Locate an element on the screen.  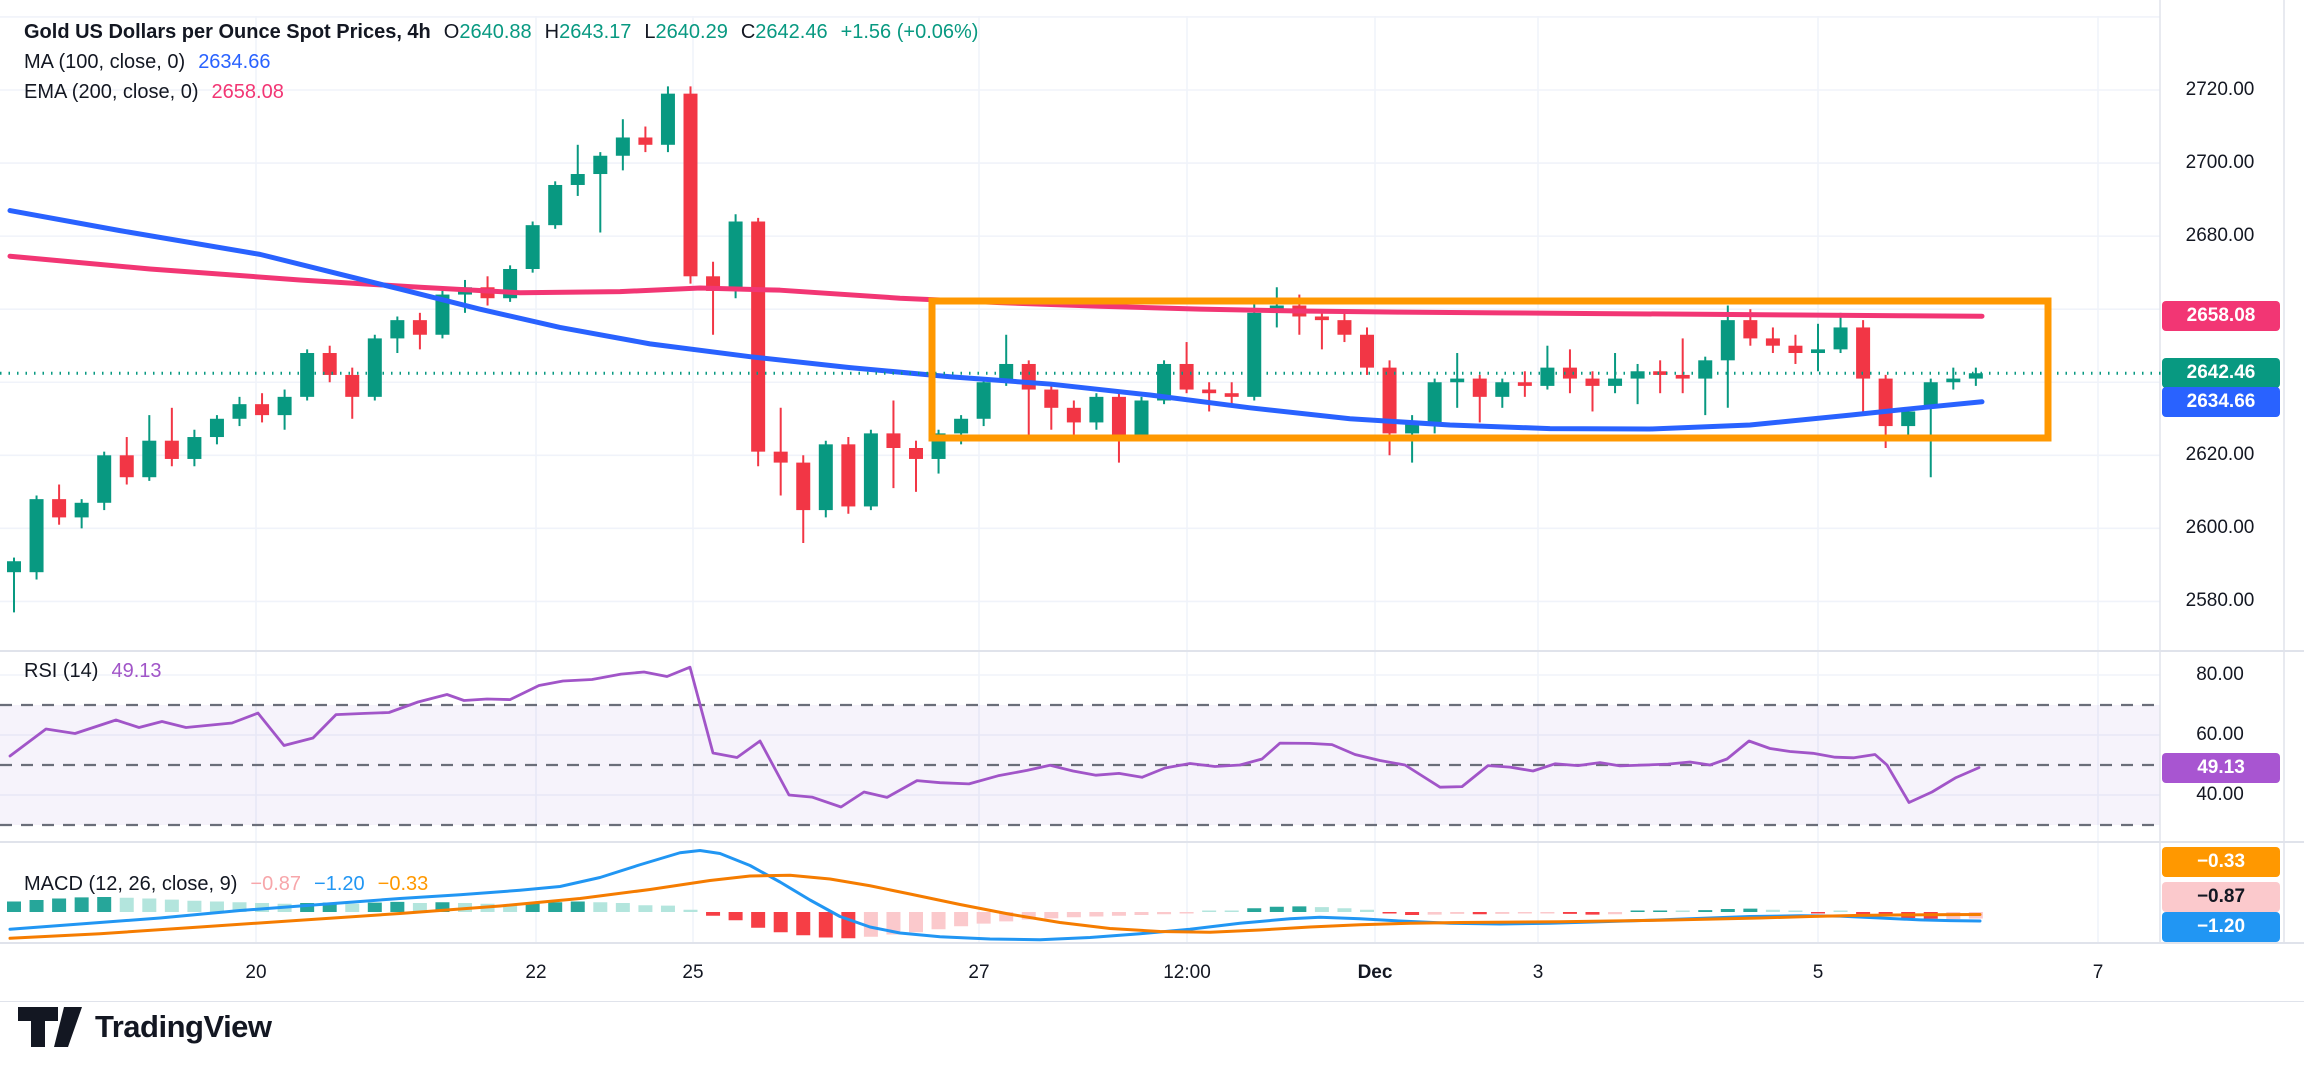
ema-label: EMA (200, close, 0) is located at coordinates (111, 92).